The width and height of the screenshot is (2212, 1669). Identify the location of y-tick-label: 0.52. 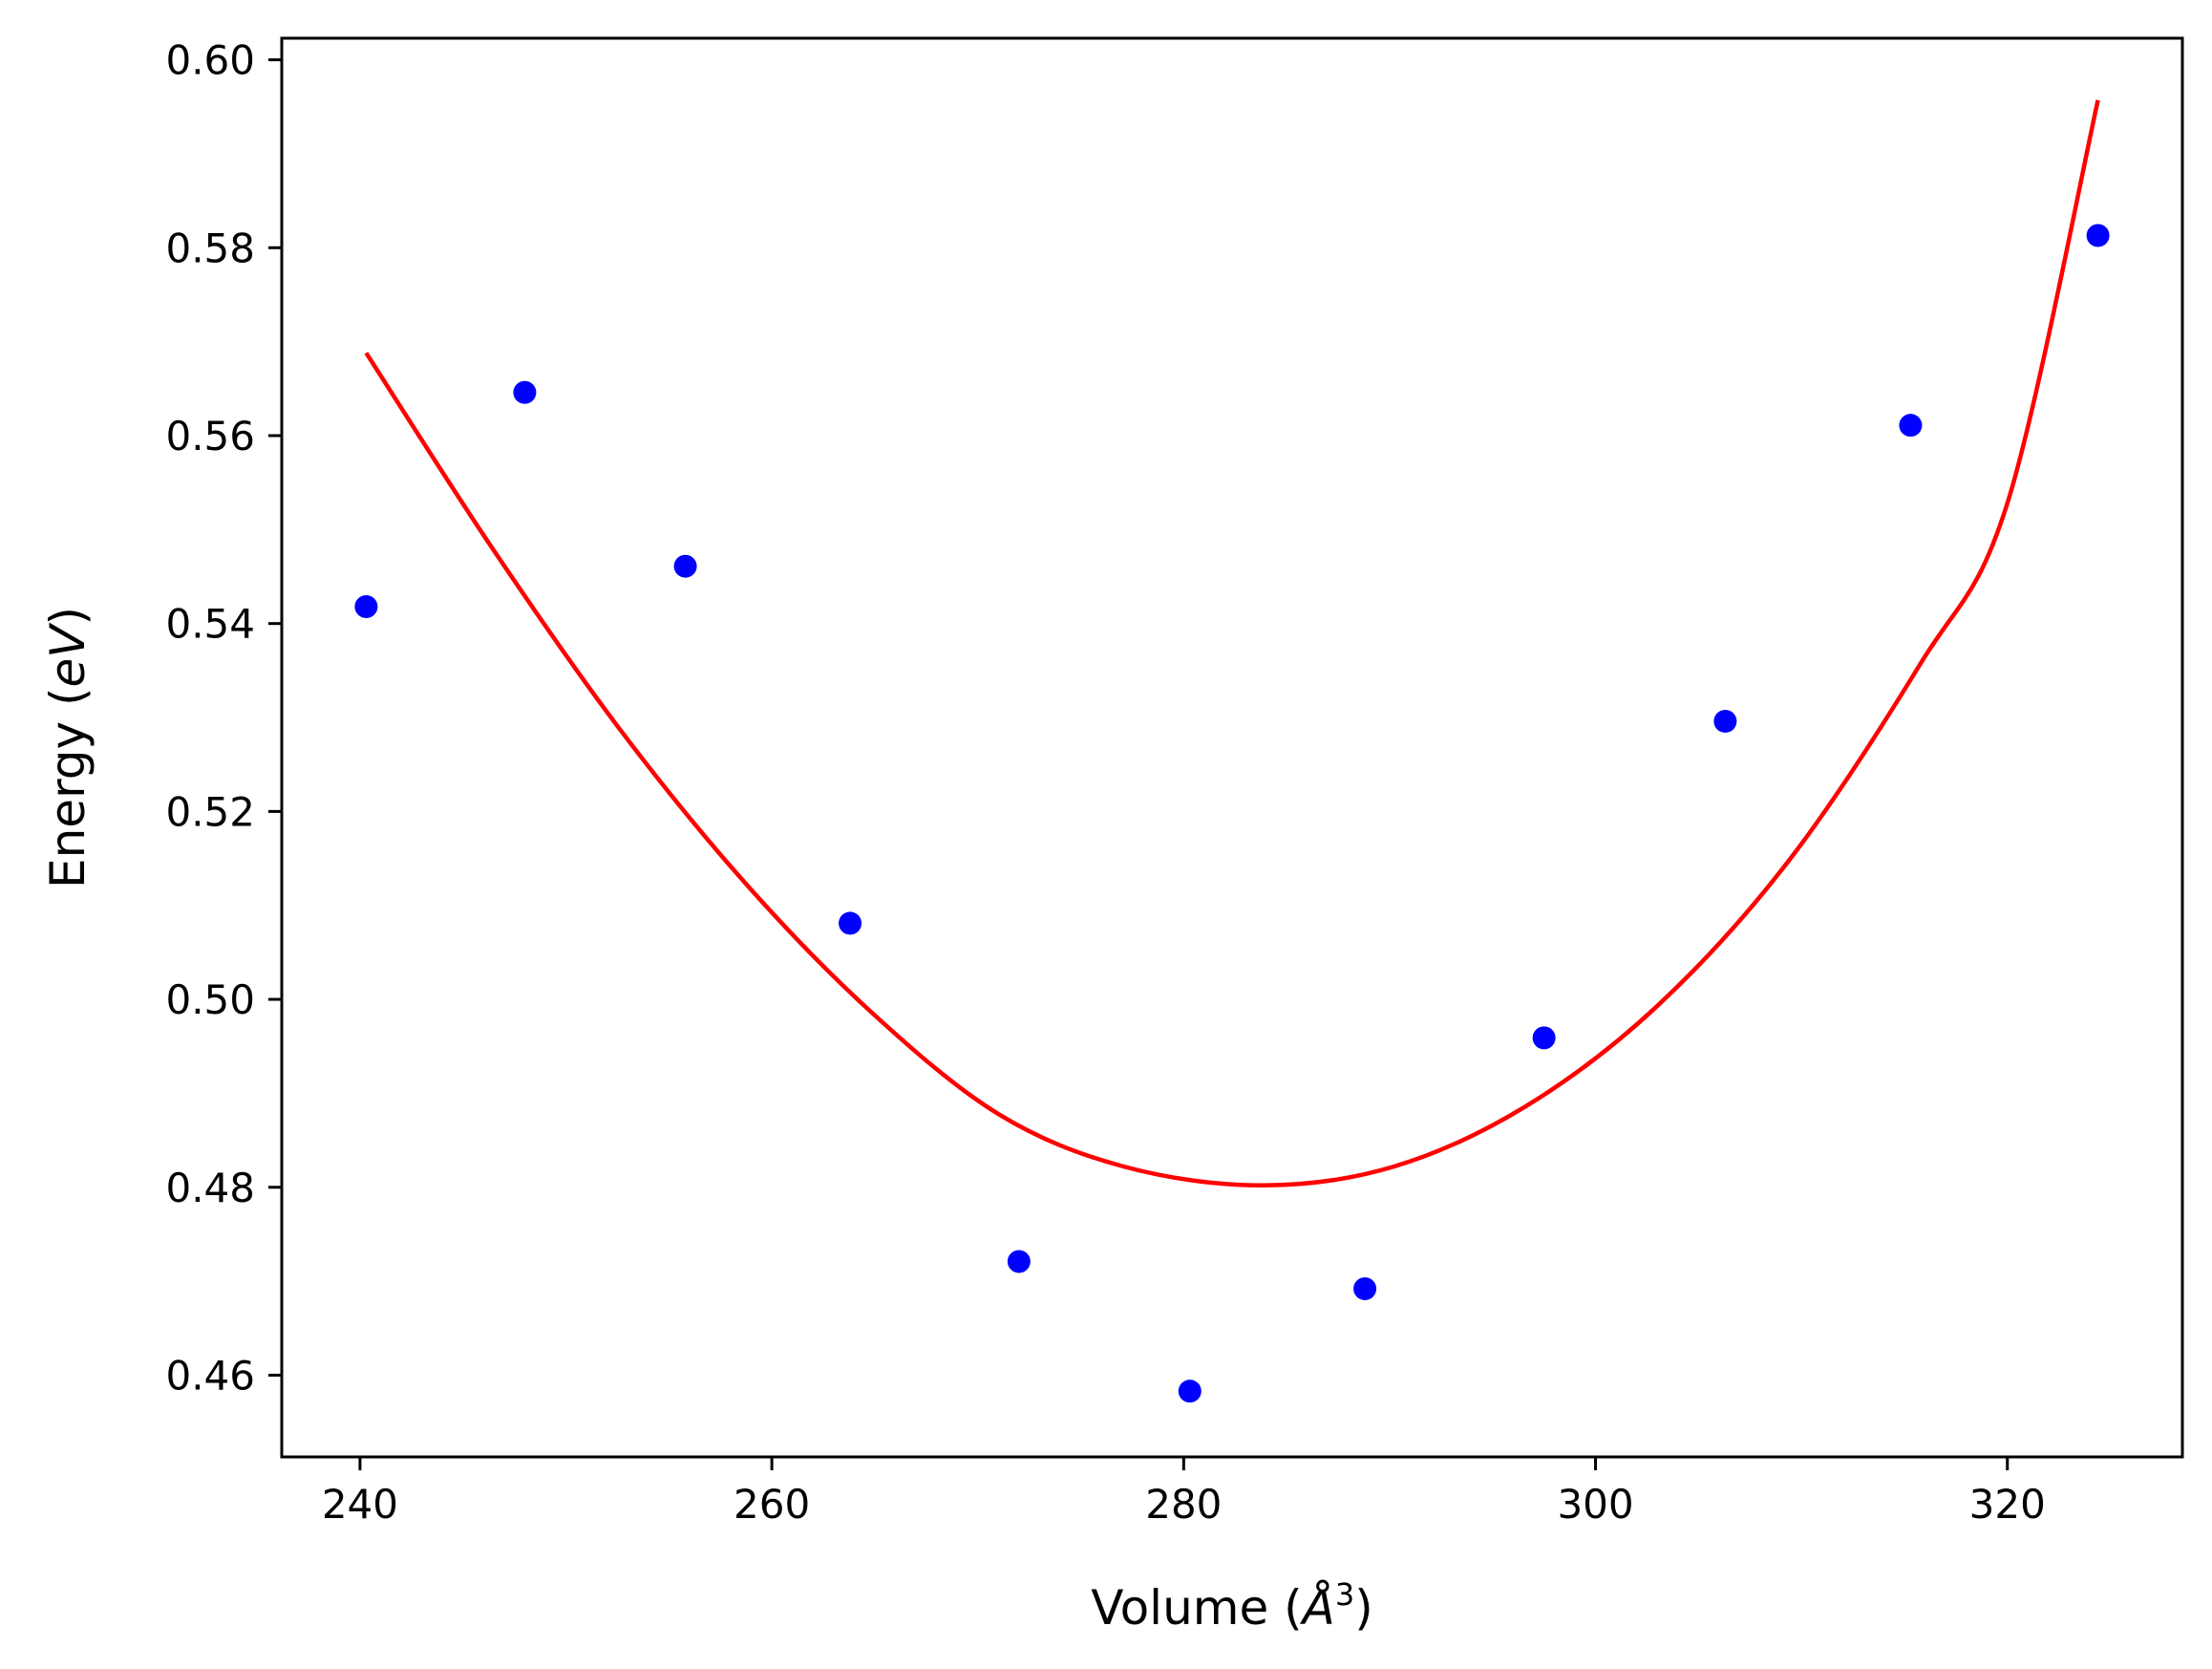
(210, 811).